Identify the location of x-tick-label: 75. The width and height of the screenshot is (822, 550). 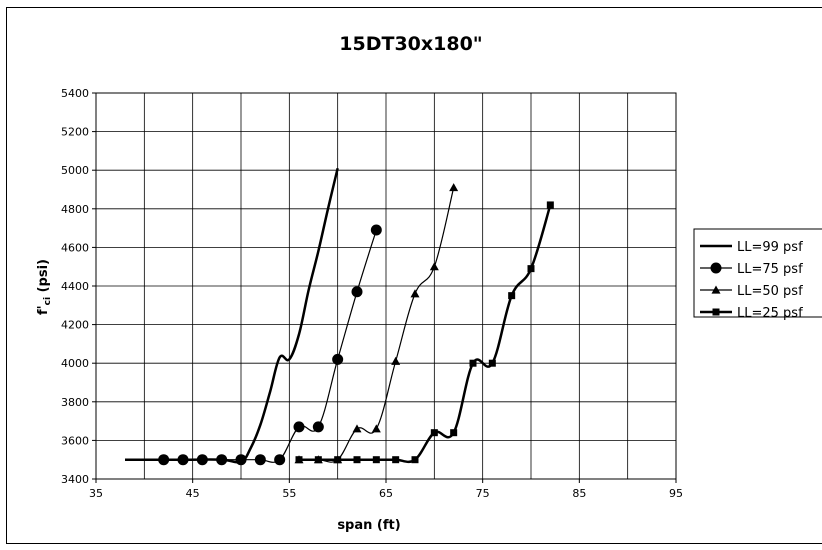
(483, 493).